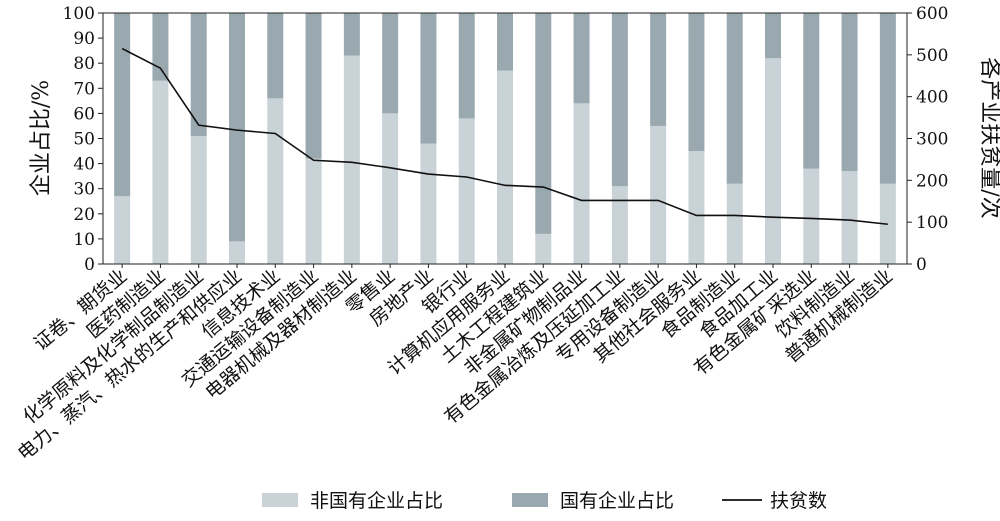 Image resolution: width=1000 pixels, height=521 pixels. Describe the element at coordinates (921, 265) in the screenshot. I see `y-tick-label-right-0: 0` at that location.